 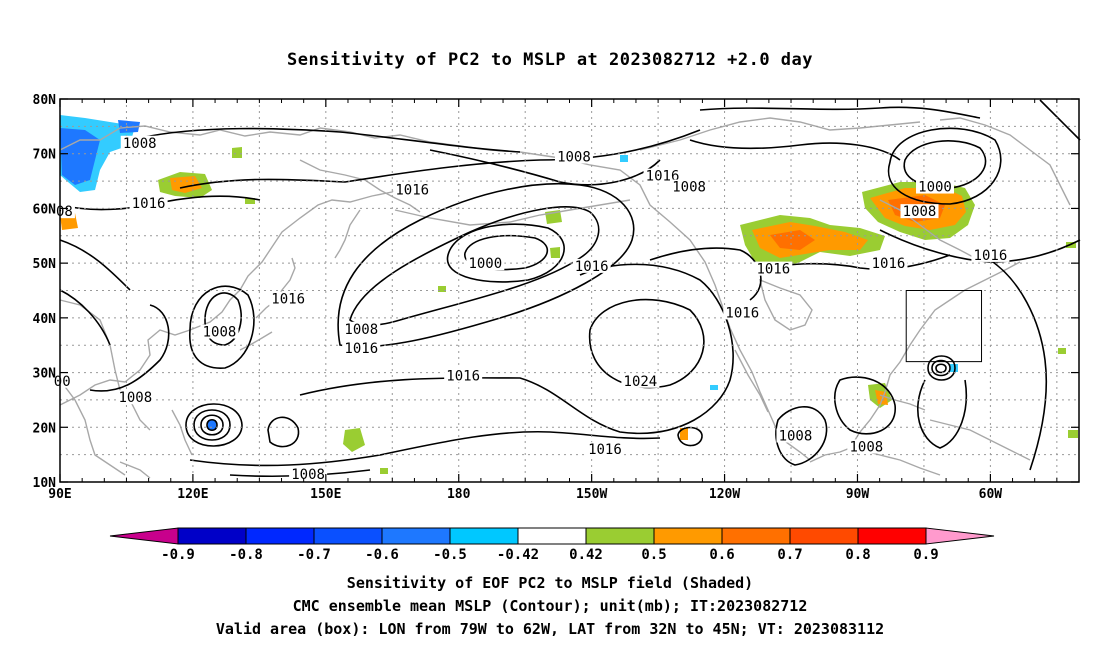 What do you see at coordinates (518, 555) in the screenshot?
I see `colorbar-label: -0.42` at bounding box center [518, 555].